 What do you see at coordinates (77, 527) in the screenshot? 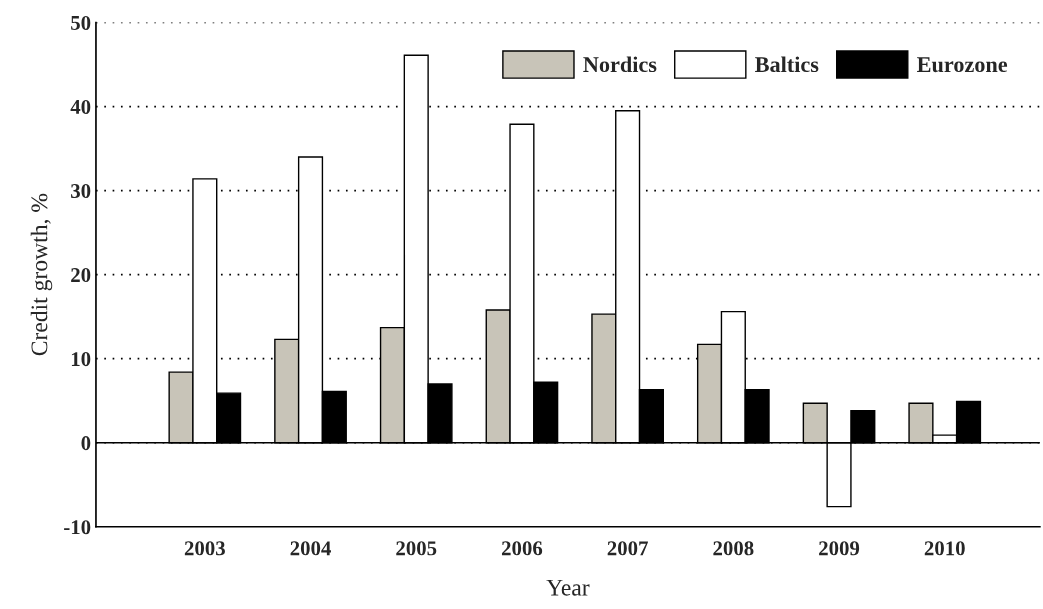
I see `y-tick-label: -10` at bounding box center [77, 527].